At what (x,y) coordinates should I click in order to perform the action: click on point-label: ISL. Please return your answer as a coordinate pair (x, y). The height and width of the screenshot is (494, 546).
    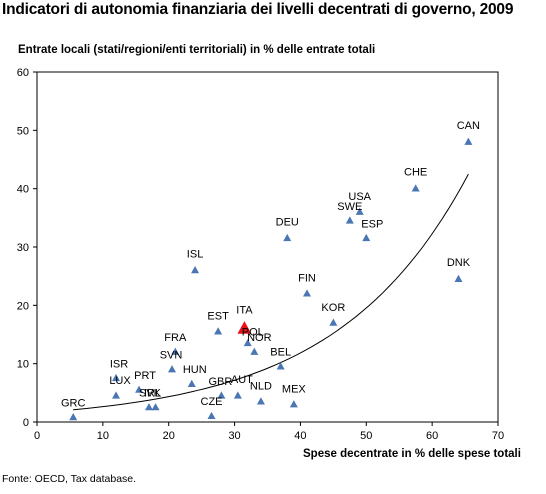
    Looking at the image, I should click on (195, 254).